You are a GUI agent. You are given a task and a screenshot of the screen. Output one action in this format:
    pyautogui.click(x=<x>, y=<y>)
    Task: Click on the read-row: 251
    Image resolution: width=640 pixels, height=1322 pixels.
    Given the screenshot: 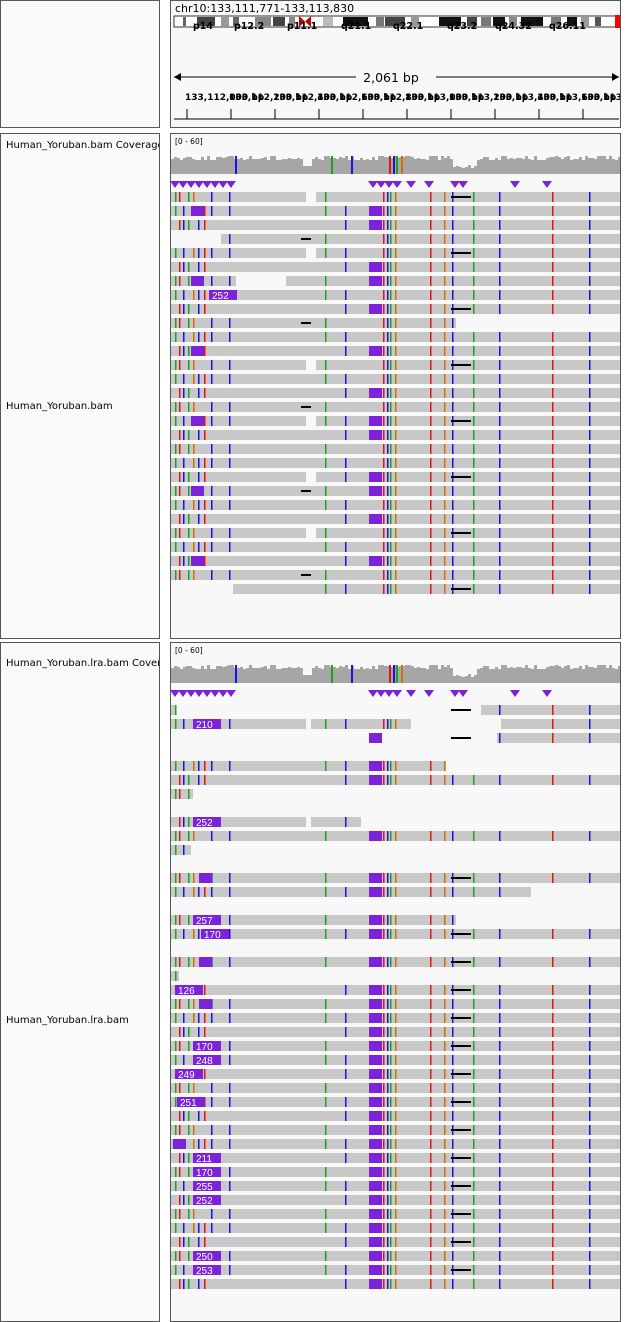 What is the action you would take?
    pyautogui.click(x=395, y=1103)
    